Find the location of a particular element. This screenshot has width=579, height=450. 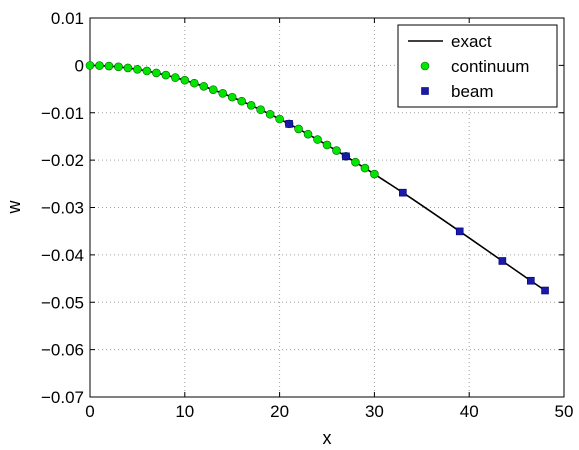

y-axis-label: w is located at coordinates (14, 207).